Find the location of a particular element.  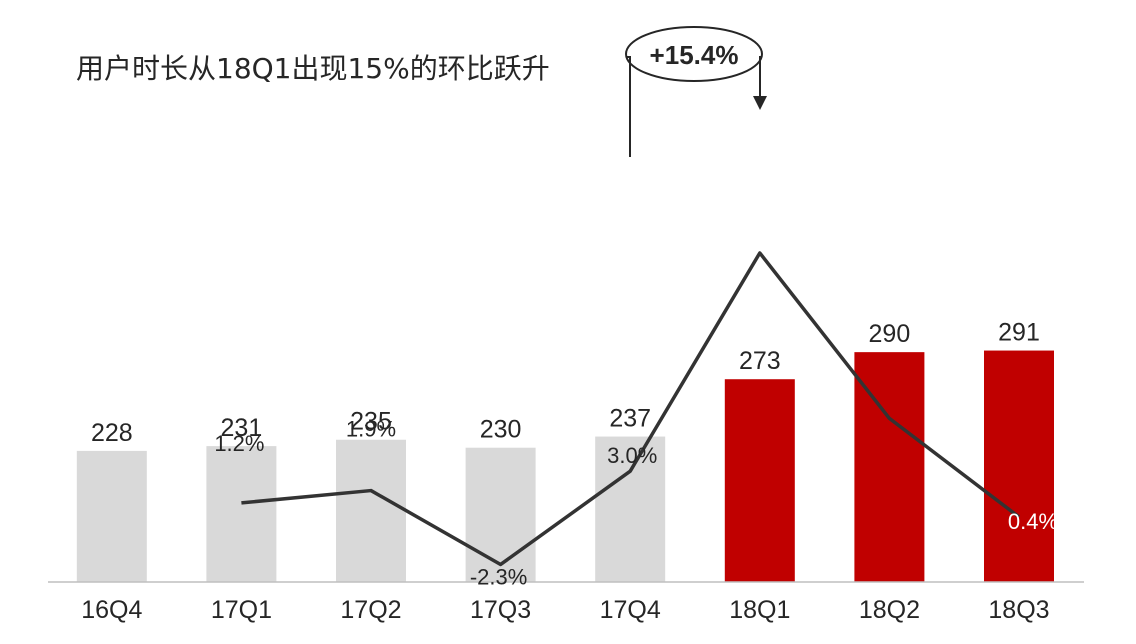

x-tick-label: 18Q2 is located at coordinates (889, 610).